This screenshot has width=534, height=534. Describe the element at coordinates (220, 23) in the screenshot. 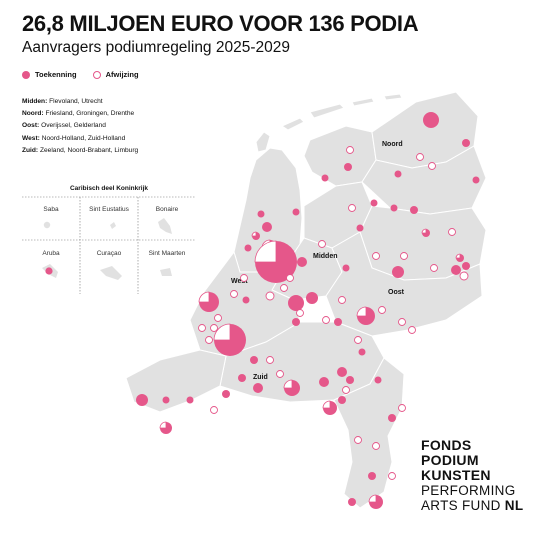

I see `page-title: 26,8 MILJOEN EURO VOOR 136 PODIA` at that location.